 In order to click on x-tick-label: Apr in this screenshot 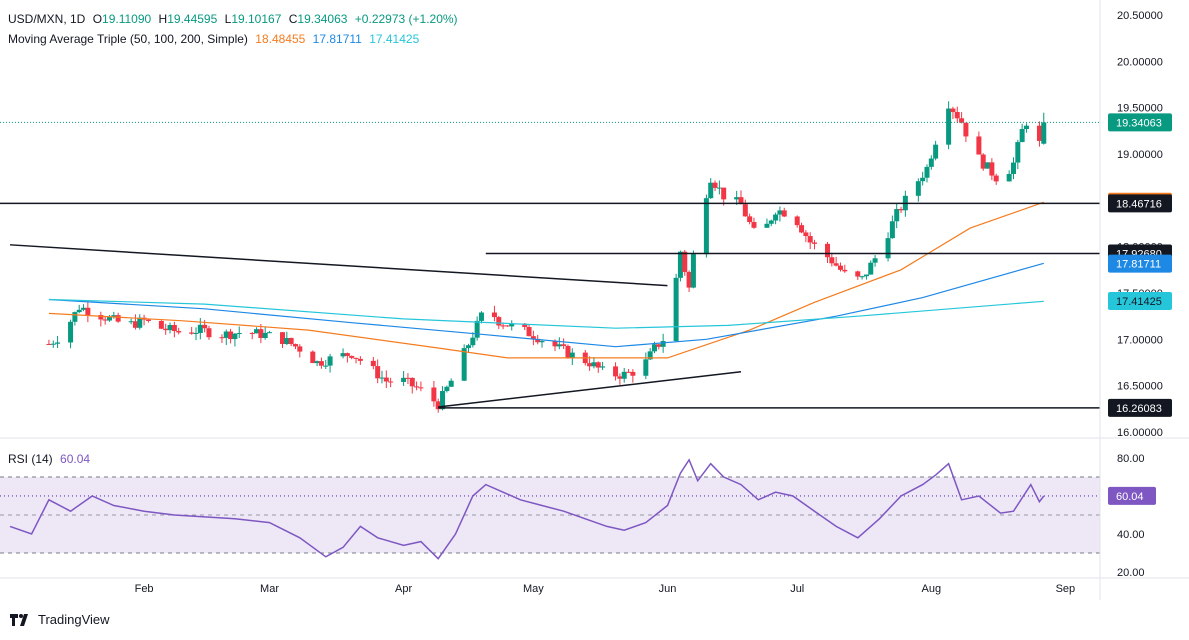, I will do `click(403, 589)`.